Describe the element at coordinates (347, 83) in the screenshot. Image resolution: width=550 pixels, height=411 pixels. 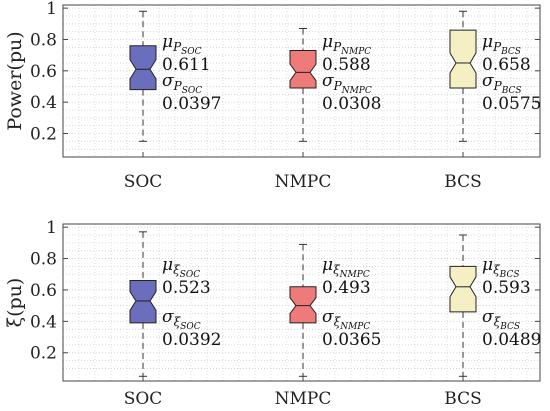
I see `sigma-label: σPNMPC` at that location.